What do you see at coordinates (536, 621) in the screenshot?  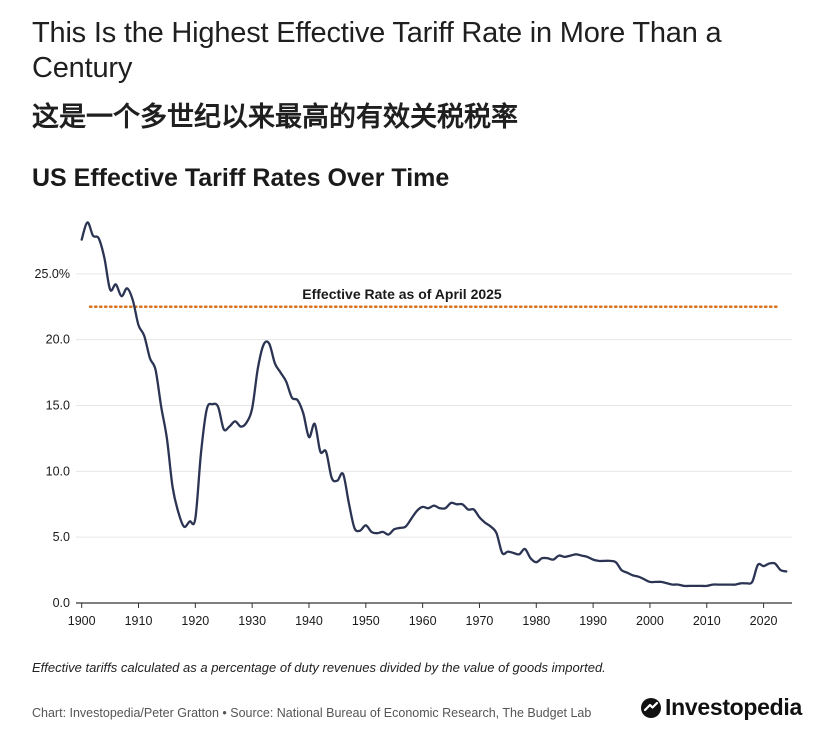 I see `x-tick-label: 1980` at bounding box center [536, 621].